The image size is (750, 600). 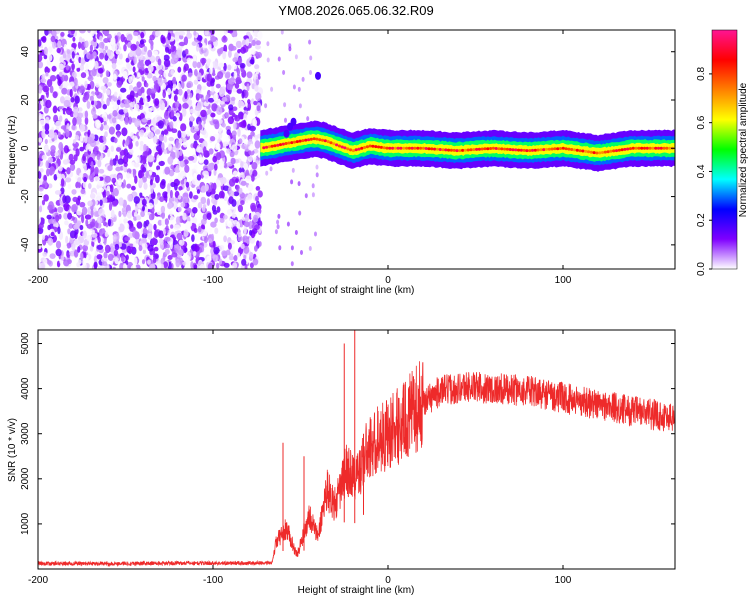 I want to click on x-tick-label: 0, so click(x=388, y=580).